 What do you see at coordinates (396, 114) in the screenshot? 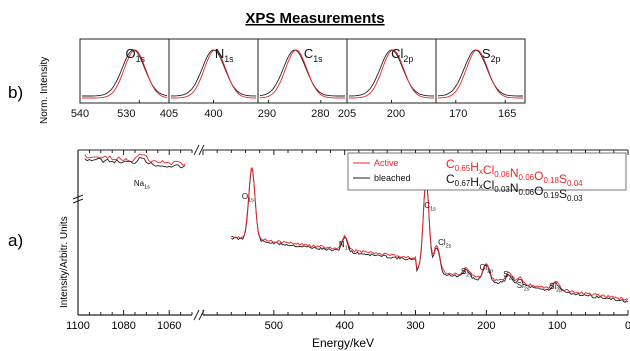
I see `panel-b-tick-label: 200` at bounding box center [396, 114].